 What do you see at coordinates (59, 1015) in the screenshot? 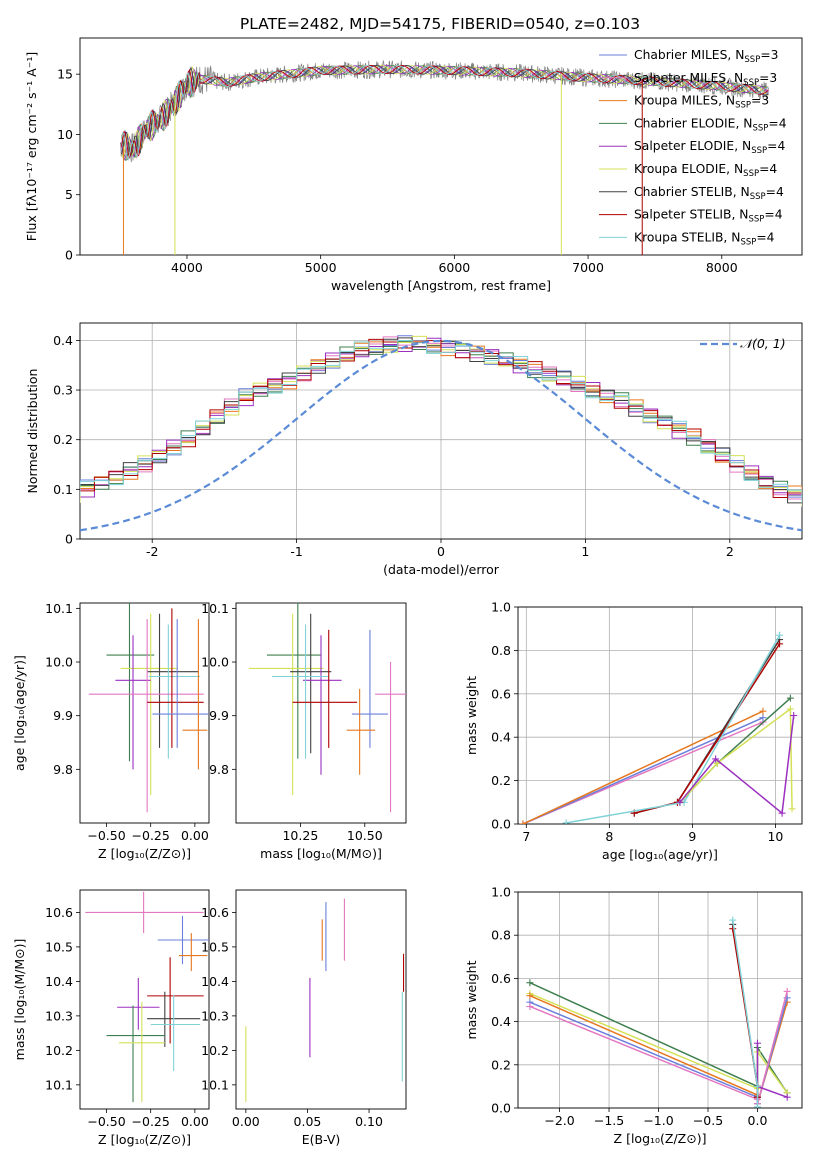
I see `y-tick-label: 10.3` at bounding box center [59, 1015].